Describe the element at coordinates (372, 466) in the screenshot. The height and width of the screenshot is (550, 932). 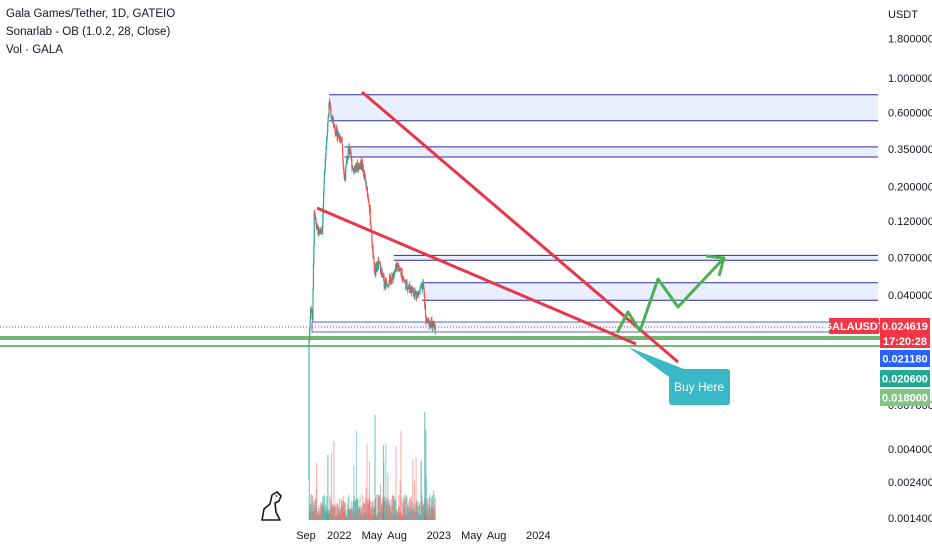
I see `volume-bars` at that location.